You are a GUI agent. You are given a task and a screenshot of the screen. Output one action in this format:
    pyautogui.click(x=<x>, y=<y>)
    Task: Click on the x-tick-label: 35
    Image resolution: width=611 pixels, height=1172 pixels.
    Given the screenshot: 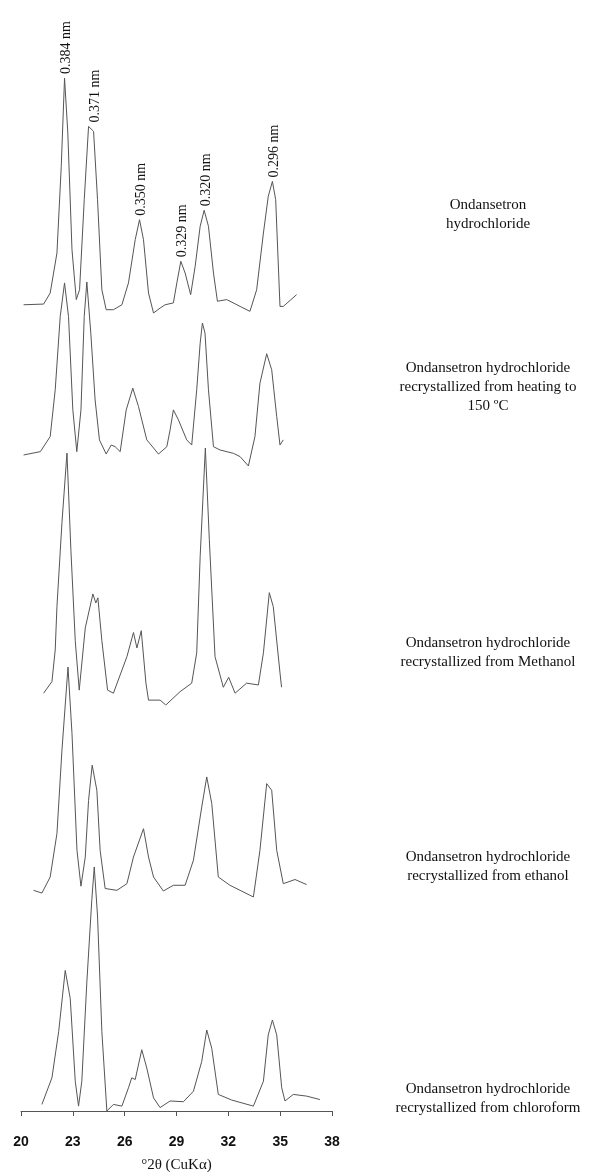 What is the action you would take?
    pyautogui.click(x=280, y=1141)
    